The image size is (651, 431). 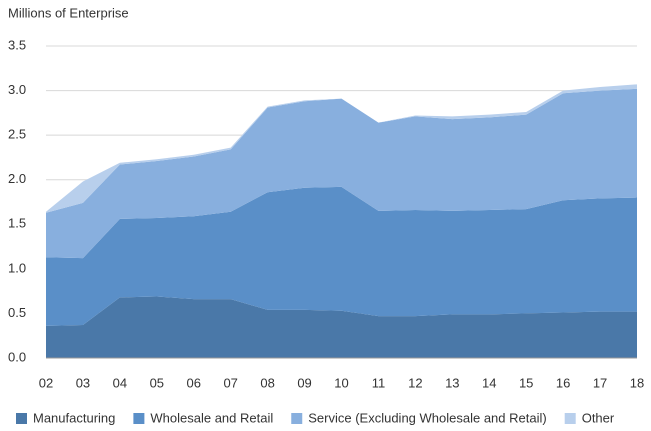 What do you see at coordinates (267, 382) in the screenshot?
I see `x-tick-label: 08` at bounding box center [267, 382].